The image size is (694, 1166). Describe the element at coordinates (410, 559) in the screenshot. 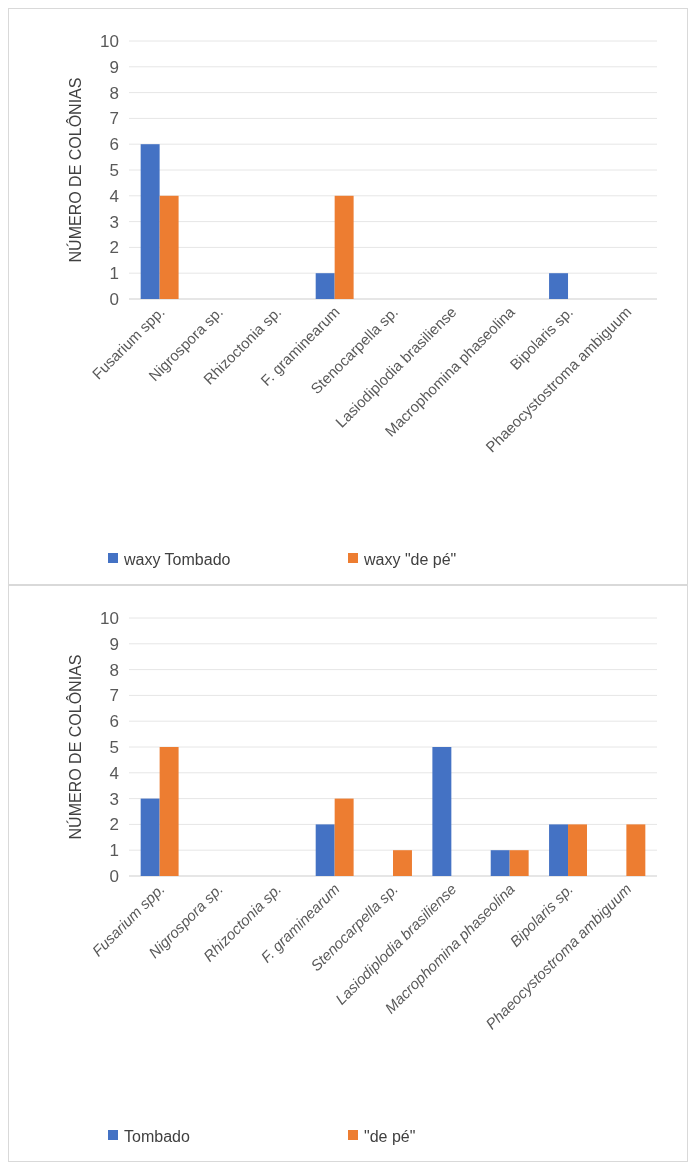

I see `legend-label: waxy "de pé"` at that location.